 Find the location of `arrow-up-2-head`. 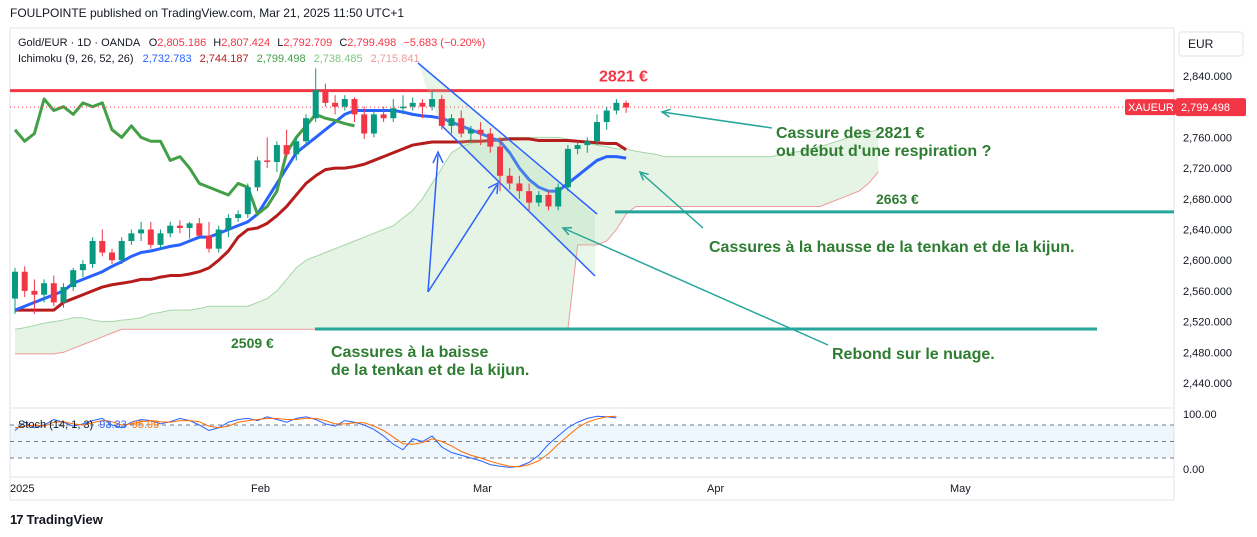

arrow-up-2-head is located at coordinates (493, 188).